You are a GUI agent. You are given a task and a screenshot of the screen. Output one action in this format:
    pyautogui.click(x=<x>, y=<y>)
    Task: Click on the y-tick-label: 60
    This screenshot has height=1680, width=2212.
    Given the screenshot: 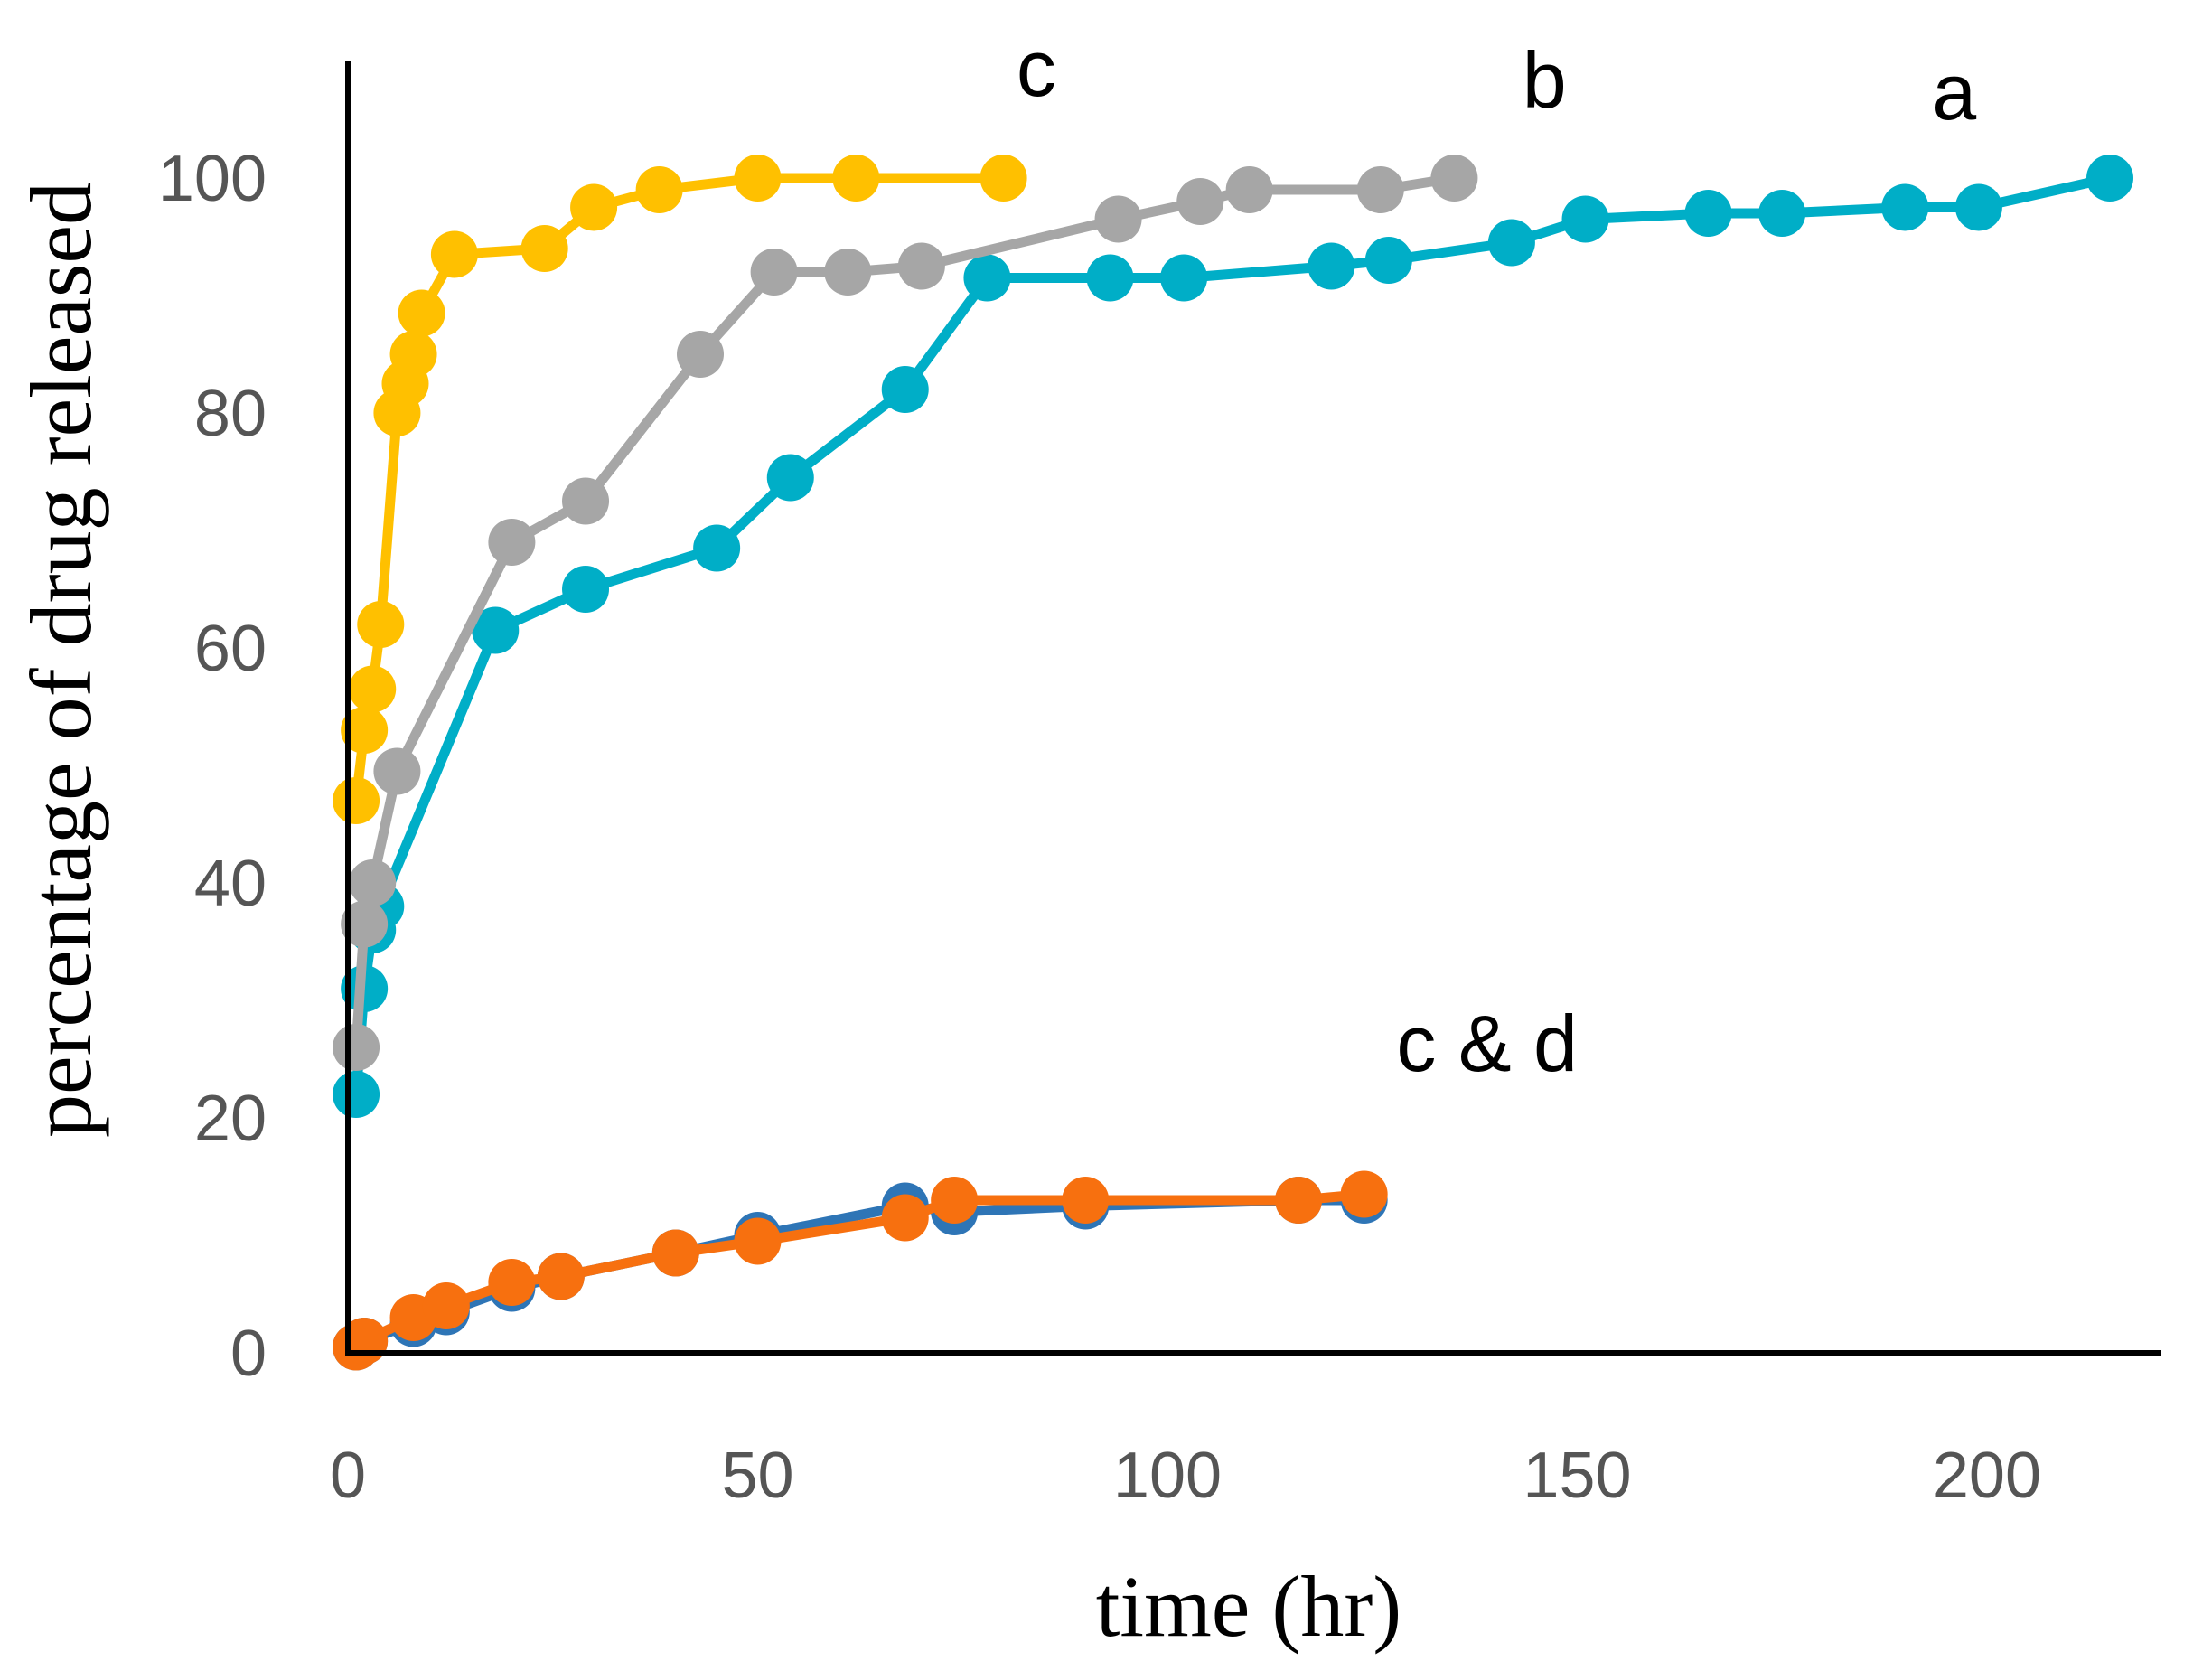 What is the action you would take?
    pyautogui.click(x=230, y=649)
    